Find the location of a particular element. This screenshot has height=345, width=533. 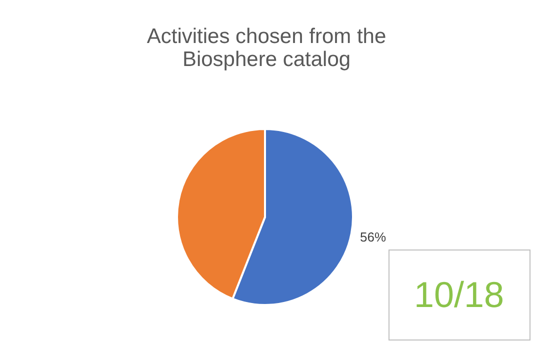

text: 10/18 is located at coordinates (459, 294).